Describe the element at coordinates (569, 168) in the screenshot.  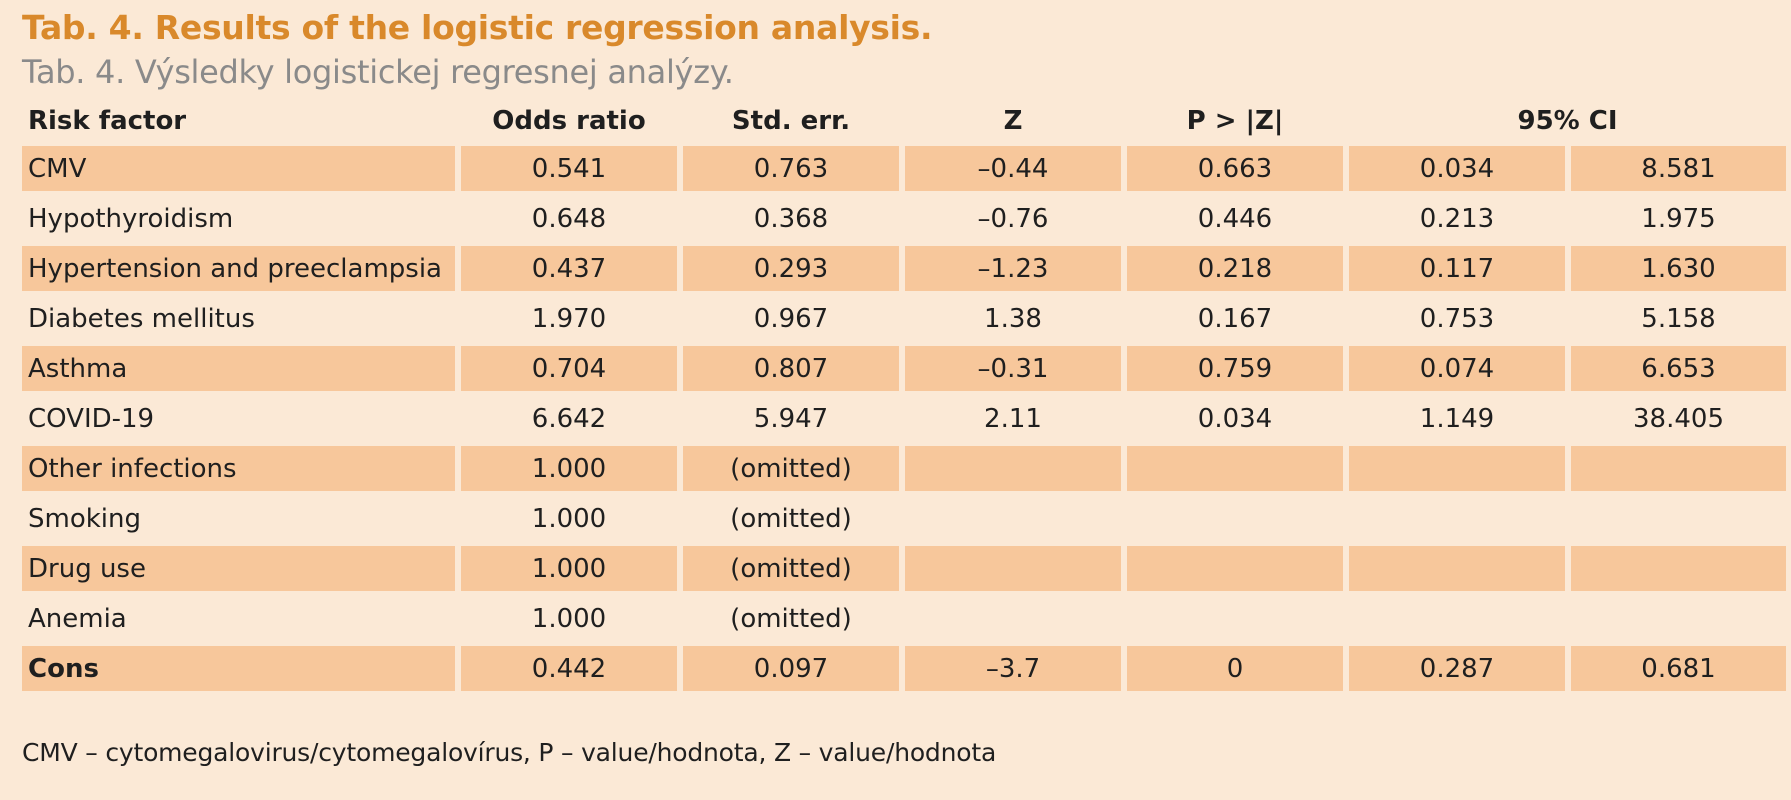
I see `cell-odds-ratio: 0.541` at that location.